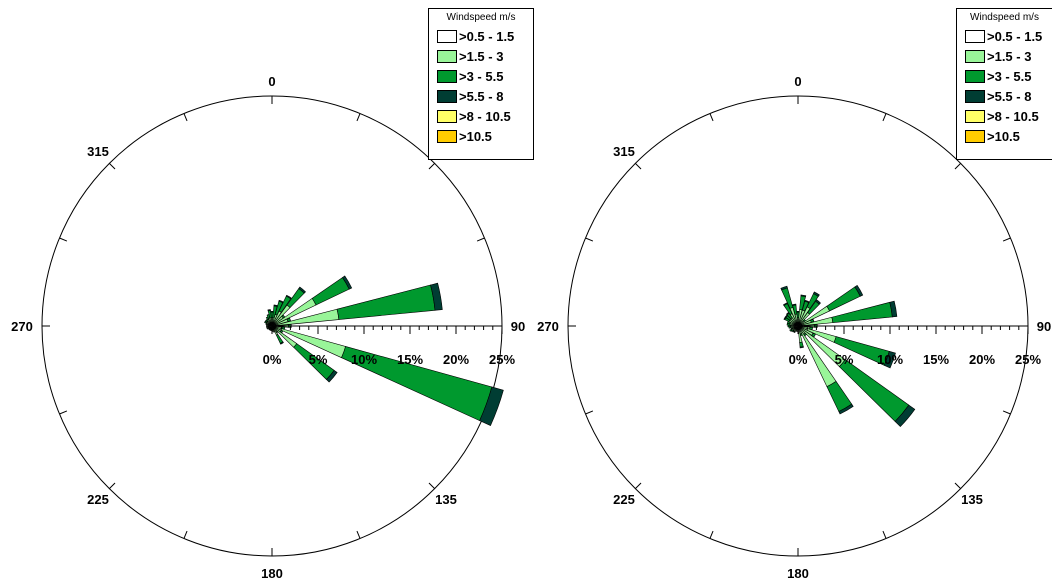 The height and width of the screenshot is (578, 1052). Describe the element at coordinates (915, 346) in the screenshot. I see `radial-axis: 0% 5% 10% 15% 20% 25%` at that location.